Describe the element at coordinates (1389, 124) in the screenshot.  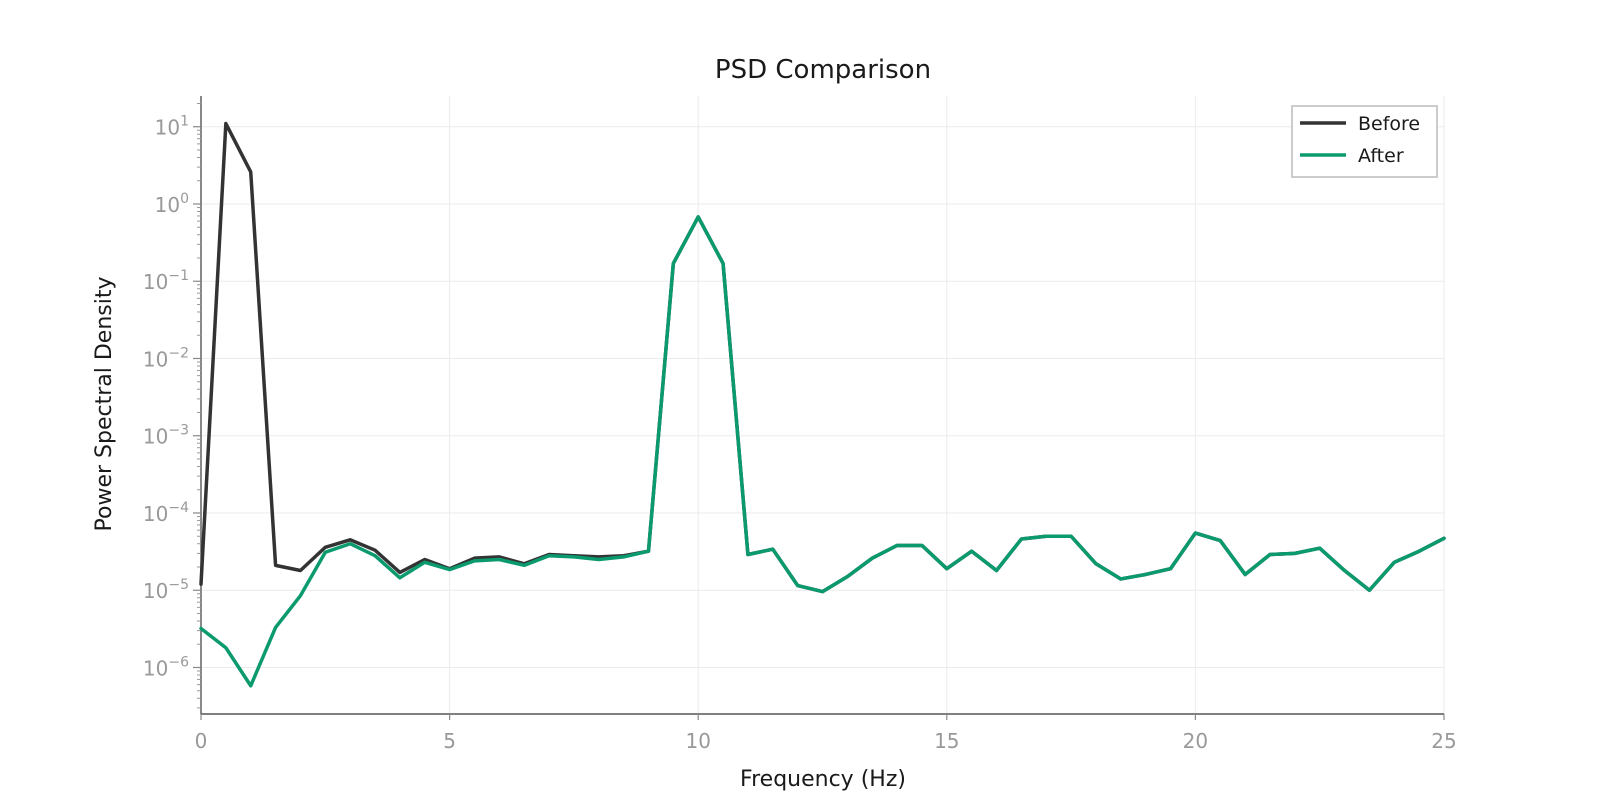
I see `legend-label-before: Before` at that location.